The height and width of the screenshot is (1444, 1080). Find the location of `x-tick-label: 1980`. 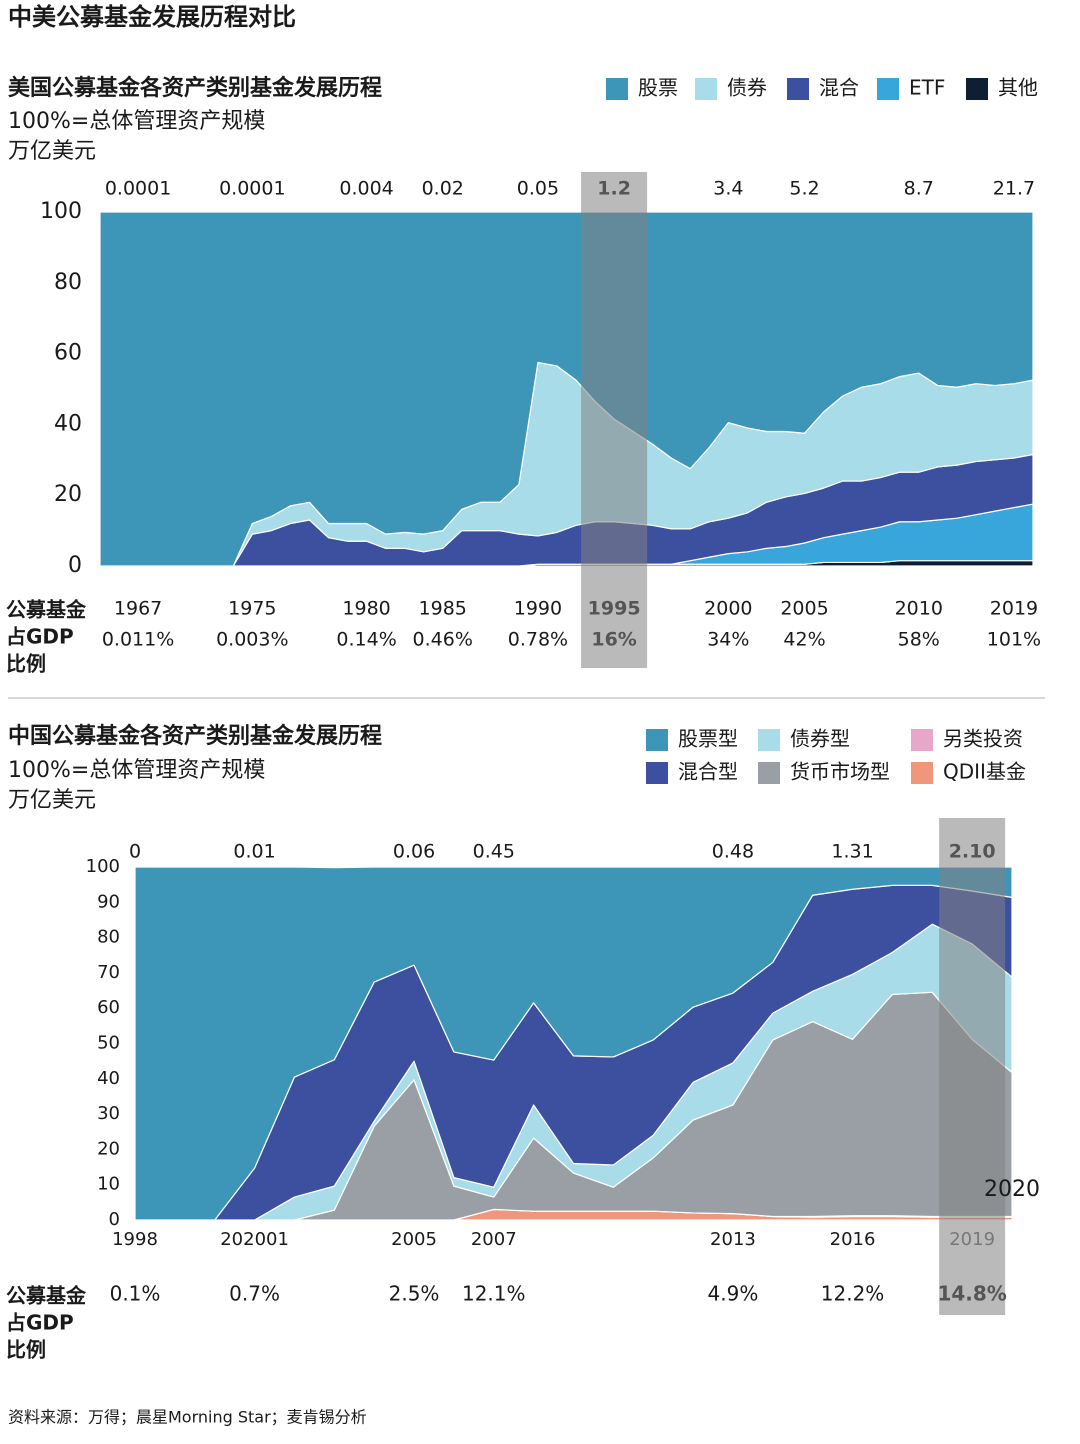

x-tick-label: 1980 is located at coordinates (366, 609).